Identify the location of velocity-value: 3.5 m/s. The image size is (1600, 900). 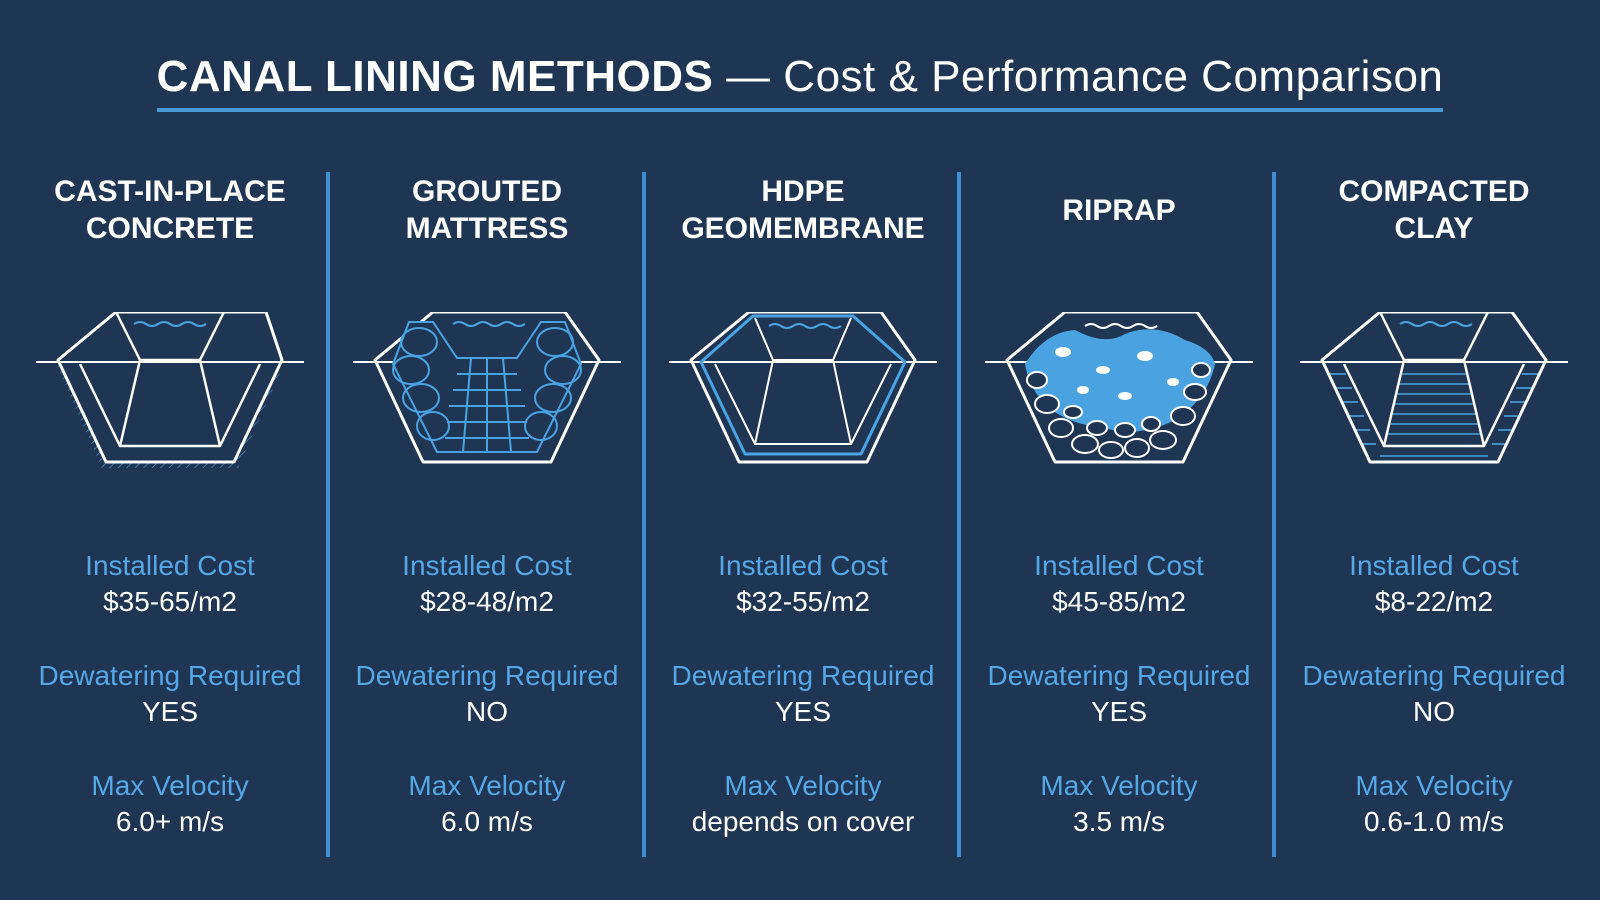
(1119, 821).